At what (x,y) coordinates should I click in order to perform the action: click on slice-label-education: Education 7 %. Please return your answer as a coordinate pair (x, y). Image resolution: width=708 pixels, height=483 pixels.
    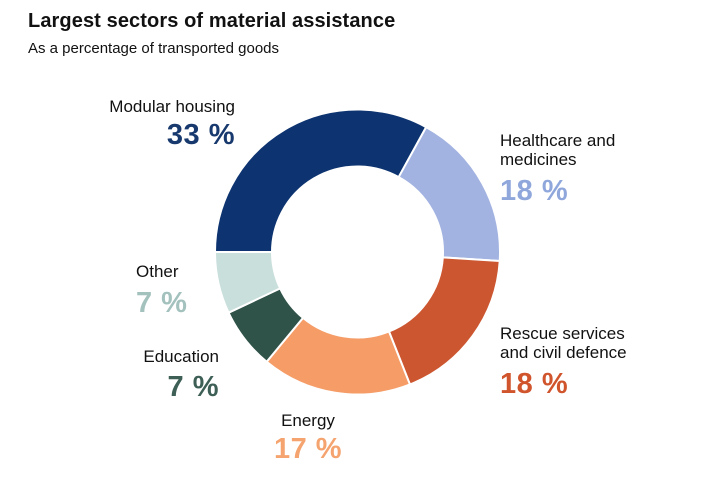
    Looking at the image, I should click on (181, 374).